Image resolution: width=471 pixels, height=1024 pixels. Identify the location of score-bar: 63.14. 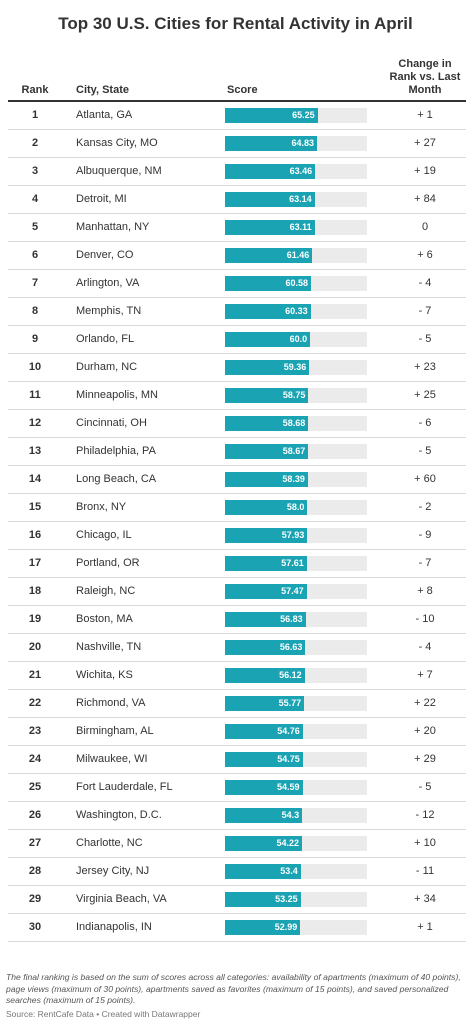
(270, 199).